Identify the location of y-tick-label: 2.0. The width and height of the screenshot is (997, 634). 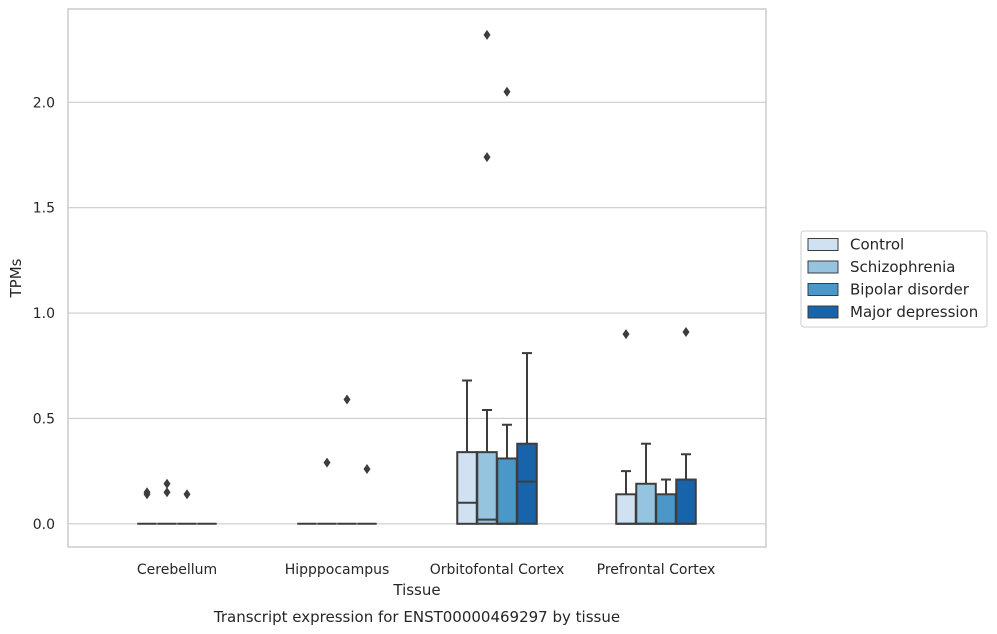
(44, 103).